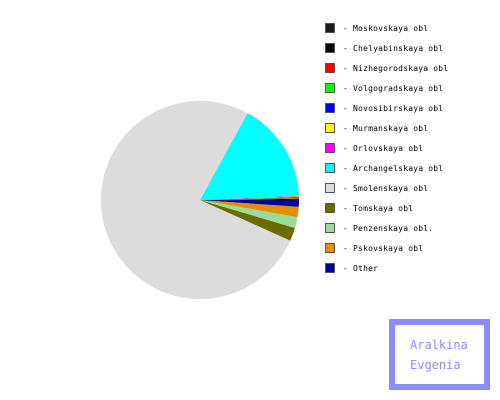 The height and width of the screenshot is (400, 500). I want to click on pie-slice-chelyabinskaya-obl, so click(249, 199).